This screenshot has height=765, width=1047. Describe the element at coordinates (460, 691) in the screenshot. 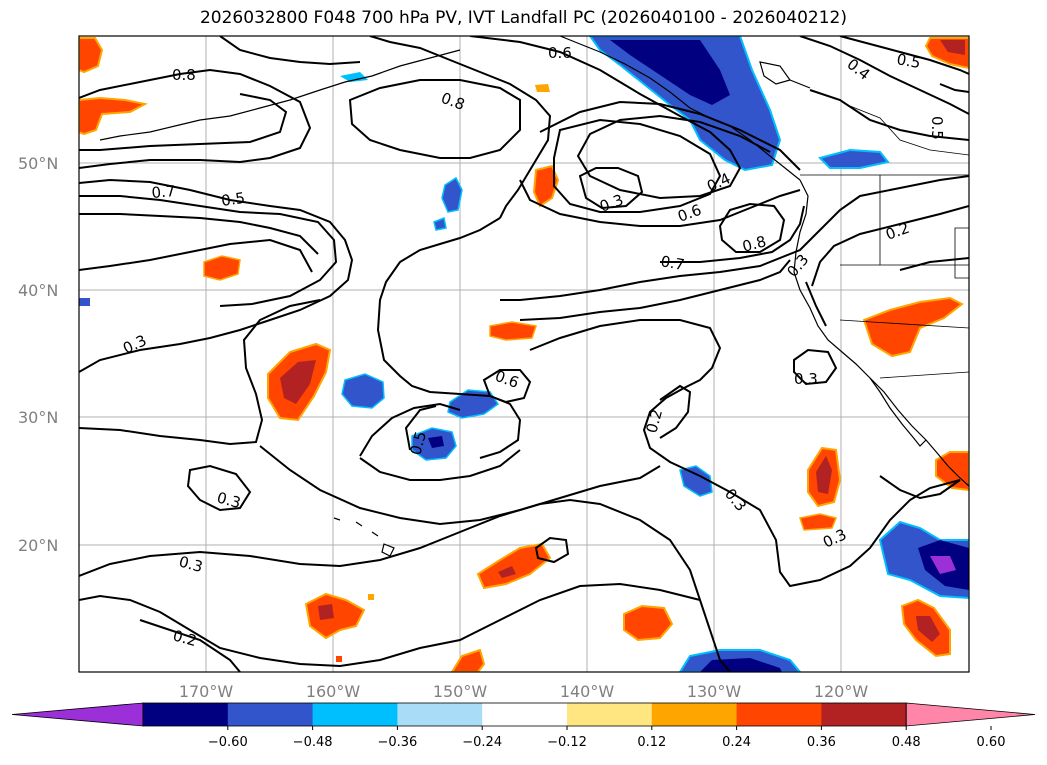

I see `lon-label: 150°W` at that location.